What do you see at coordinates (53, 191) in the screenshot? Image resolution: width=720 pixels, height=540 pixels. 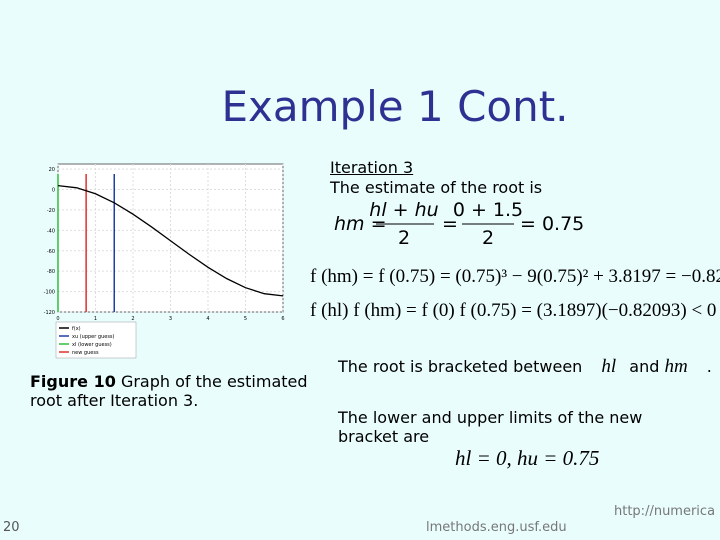 I see `y-tick-label: 0` at bounding box center [53, 191].